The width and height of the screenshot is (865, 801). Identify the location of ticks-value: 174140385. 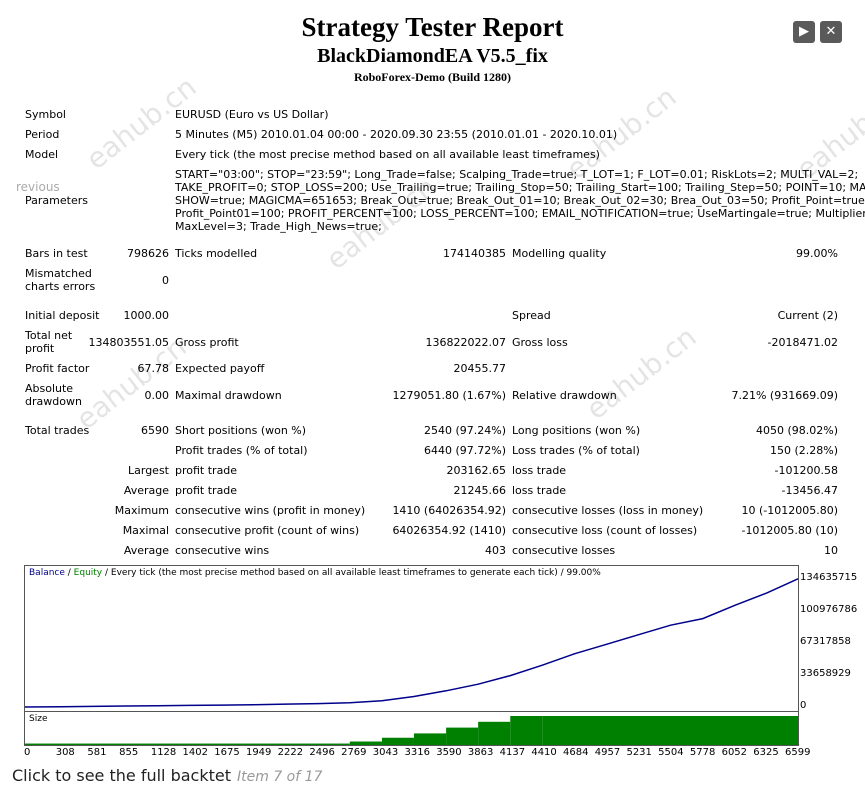
(474, 253).